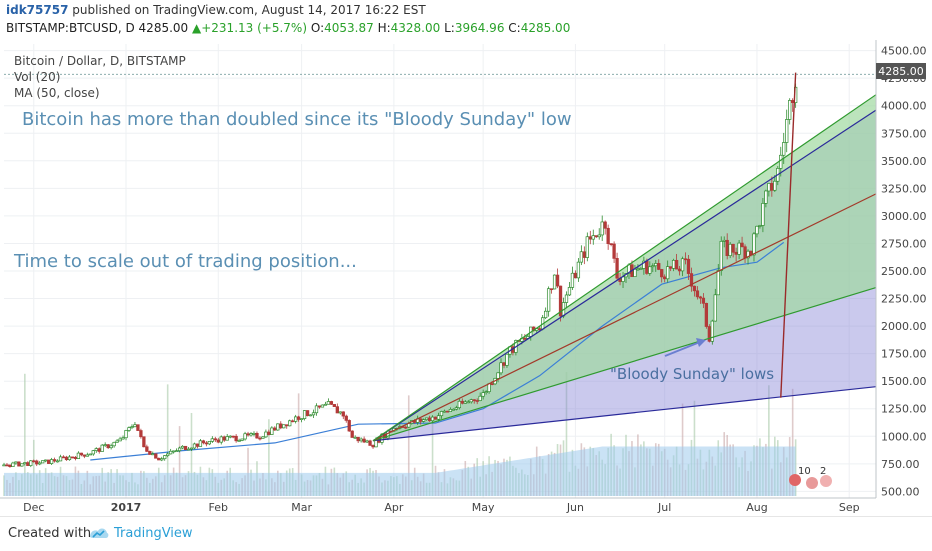 This screenshot has height=551, width=932. What do you see at coordinates (901, 71) in the screenshot?
I see `last-price-badge: 4285.00` at bounding box center [901, 71].